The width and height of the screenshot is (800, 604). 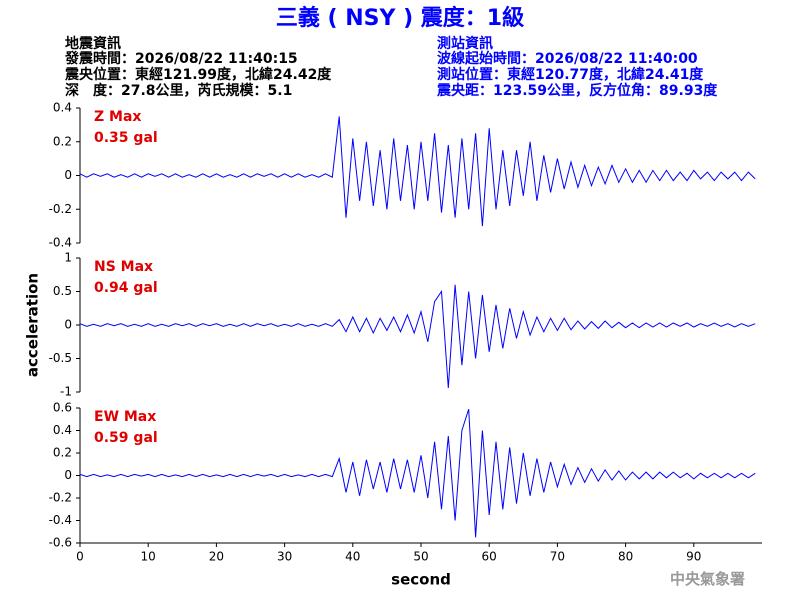 I want to click on chart-title: 三義 ( NSY ) 震度：1級, so click(x=400, y=18).